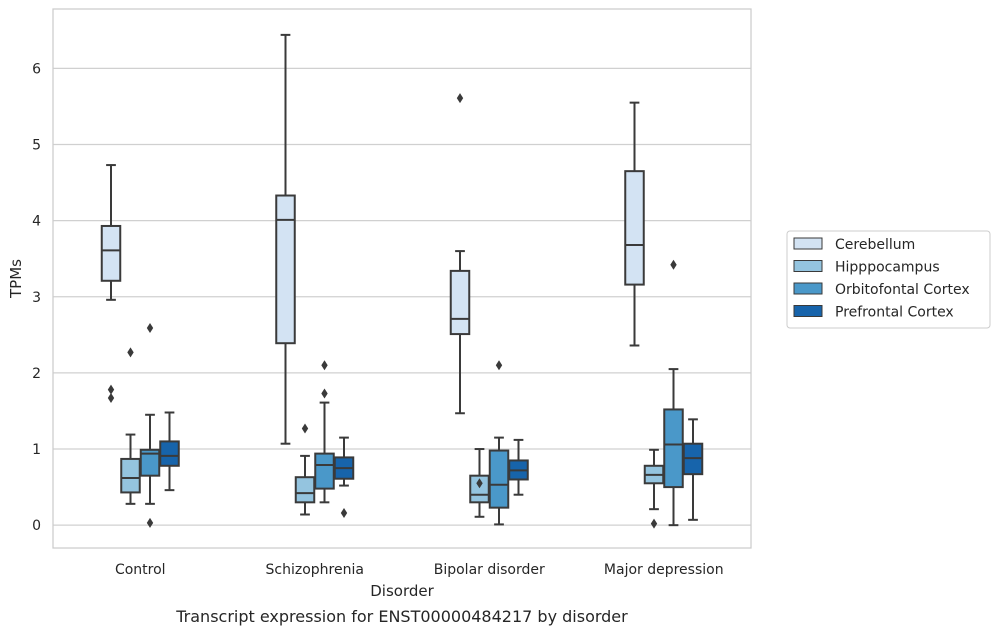 The height and width of the screenshot is (634, 999). I want to click on box-cerebellum-schizophrenia, so click(285, 239).